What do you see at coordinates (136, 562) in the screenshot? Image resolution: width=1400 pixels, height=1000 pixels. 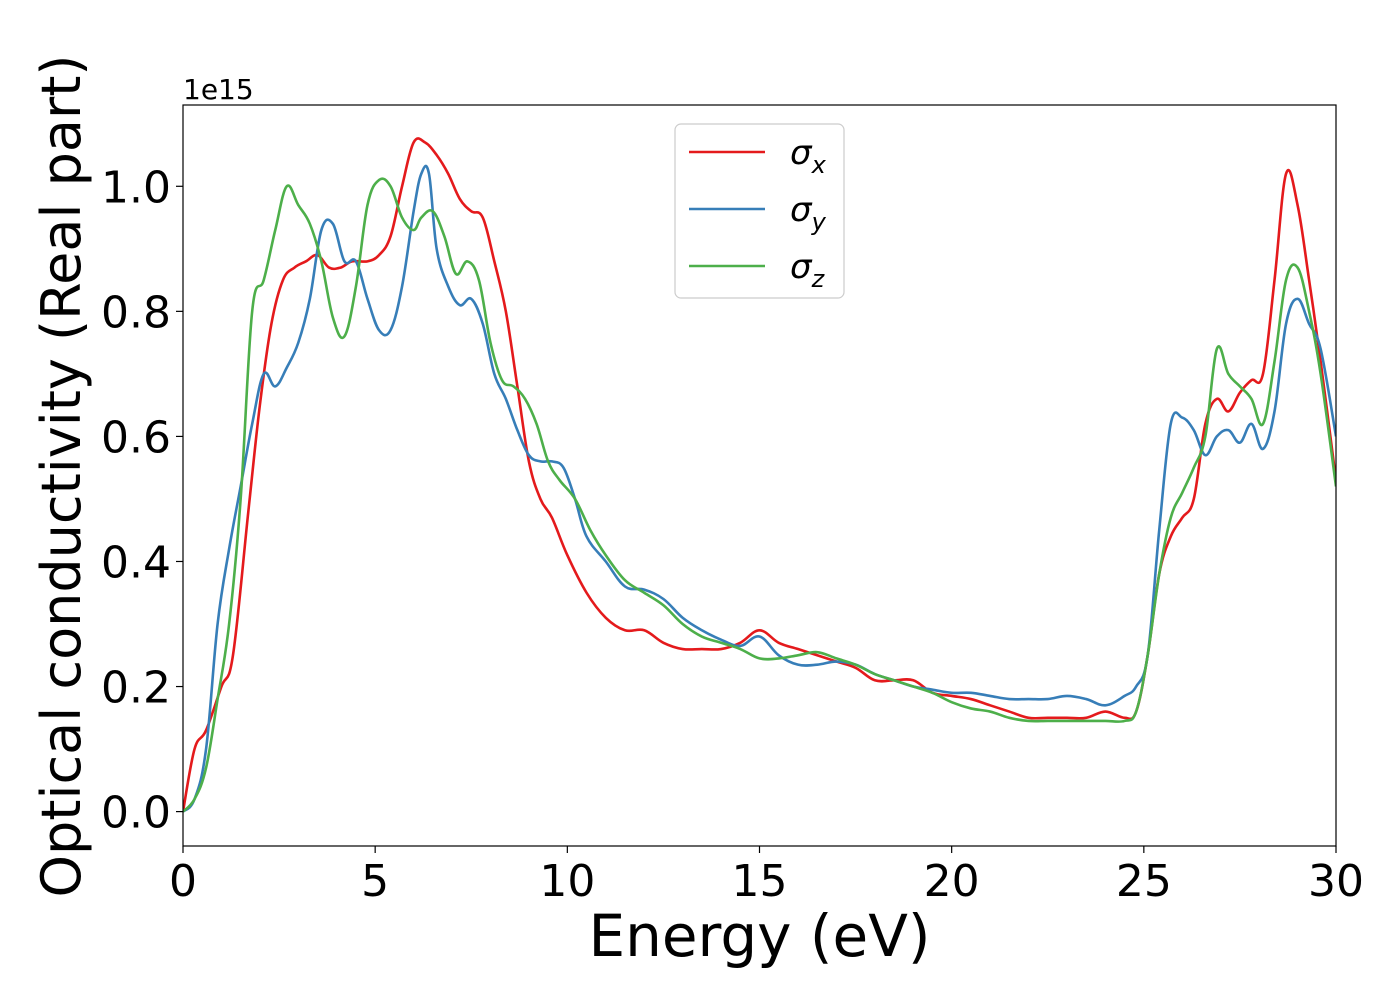 I see `y-tick-label: 0.4` at bounding box center [136, 562].